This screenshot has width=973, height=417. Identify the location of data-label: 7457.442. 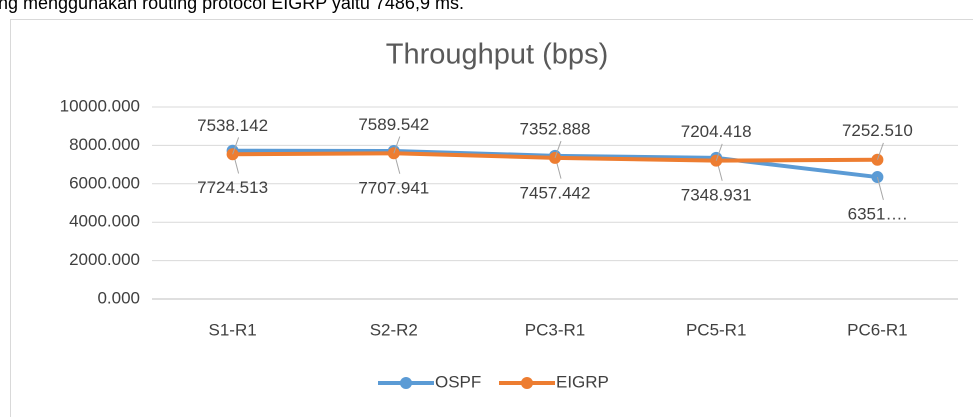
(555, 192).